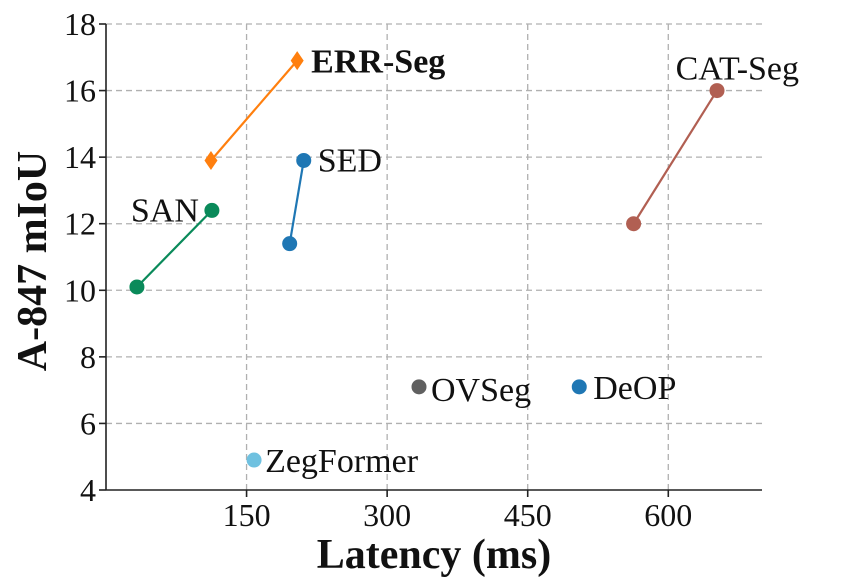 The width and height of the screenshot is (847, 582). Describe the element at coordinates (80, 24) in the screenshot. I see `y-tick-label: 18` at that location.